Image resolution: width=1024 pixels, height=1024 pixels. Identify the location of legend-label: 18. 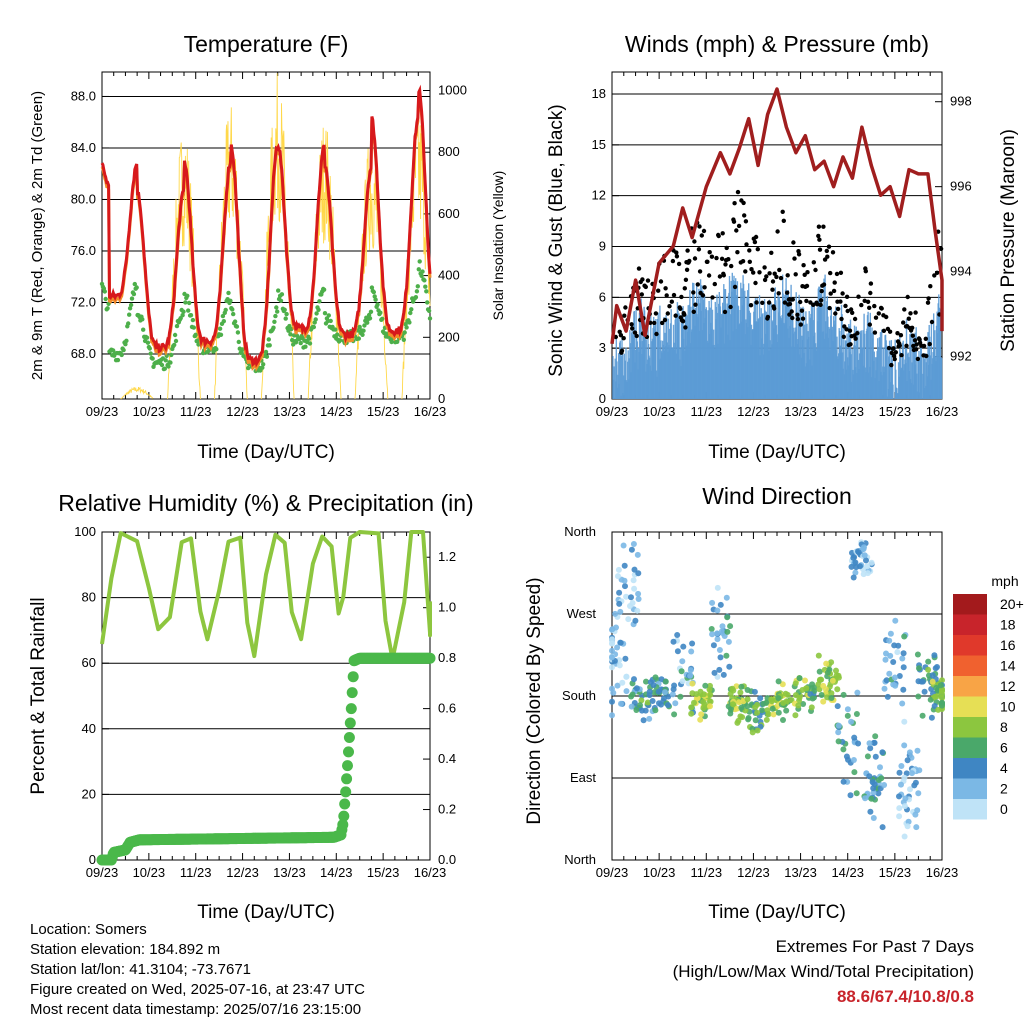
(1008, 625).